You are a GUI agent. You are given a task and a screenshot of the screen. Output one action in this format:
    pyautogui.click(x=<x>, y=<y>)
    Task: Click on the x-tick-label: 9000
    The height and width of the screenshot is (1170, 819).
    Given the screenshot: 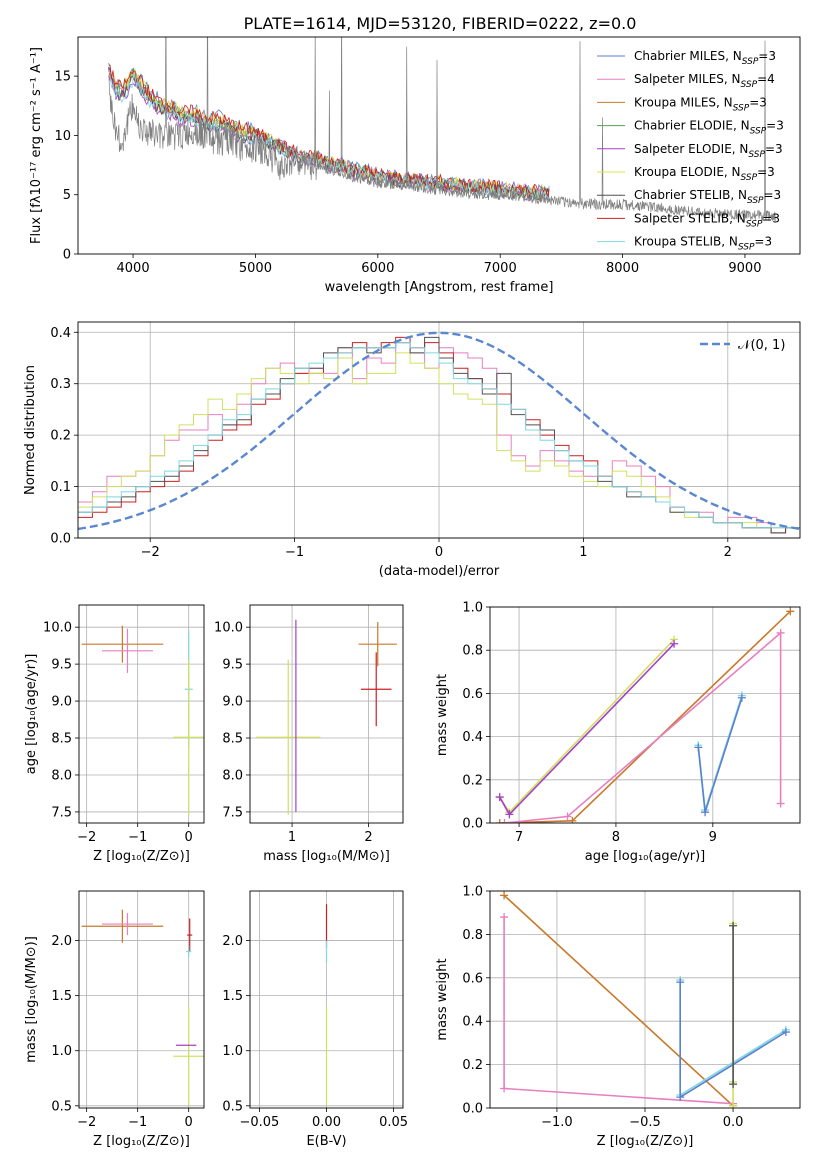 What is the action you would take?
    pyautogui.click(x=744, y=268)
    